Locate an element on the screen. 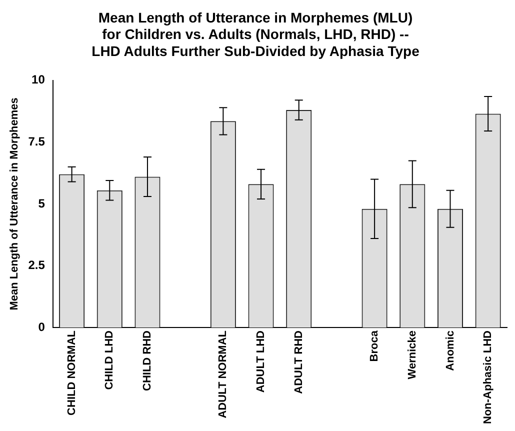 This screenshot has height=431, width=515. x-tick-label: Non-Aphasic LHD is located at coordinates (488, 377).